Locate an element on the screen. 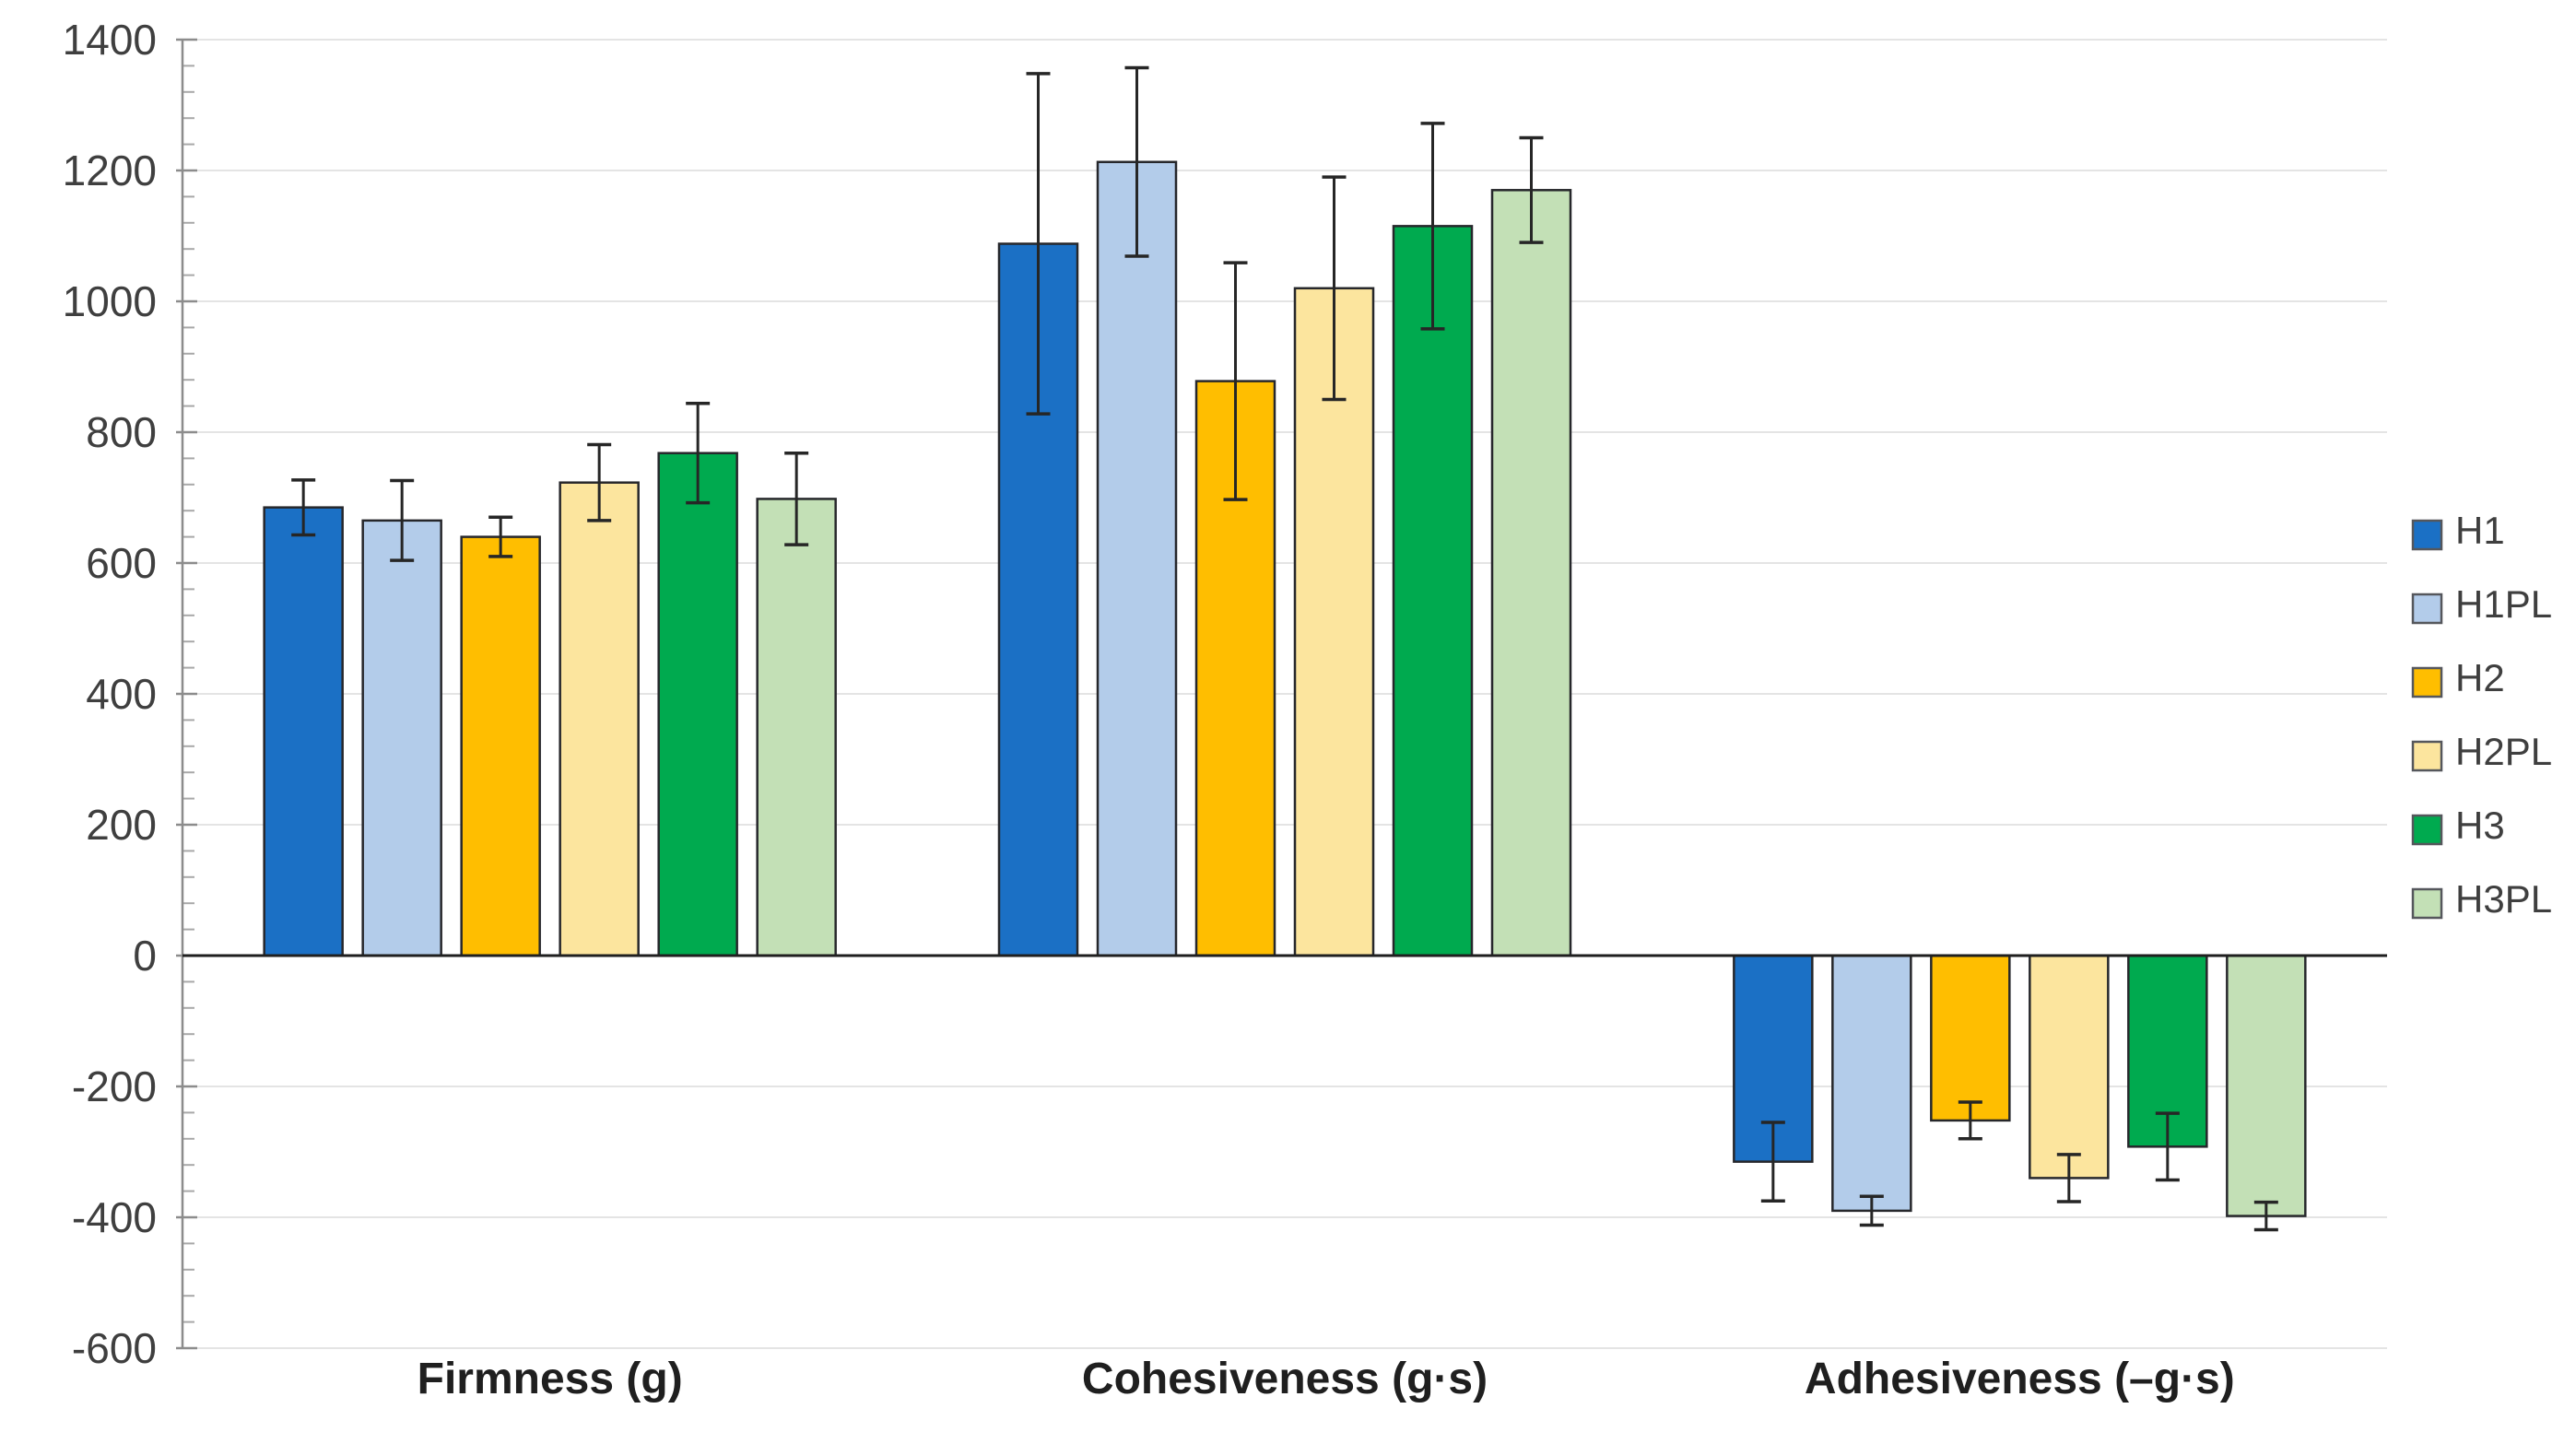 This screenshot has height=1432, width=2576. legend-item-H2PL: H2PL is located at coordinates (2481, 752).